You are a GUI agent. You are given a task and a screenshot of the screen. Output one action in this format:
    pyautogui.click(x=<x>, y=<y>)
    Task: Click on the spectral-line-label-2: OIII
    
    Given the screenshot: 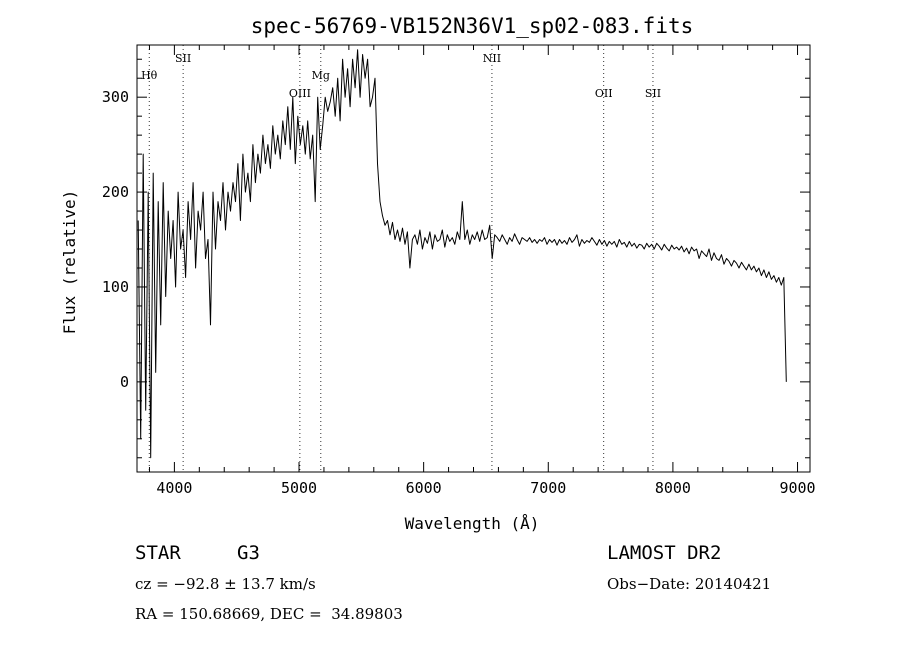 What is the action you would take?
    pyautogui.click(x=300, y=93)
    